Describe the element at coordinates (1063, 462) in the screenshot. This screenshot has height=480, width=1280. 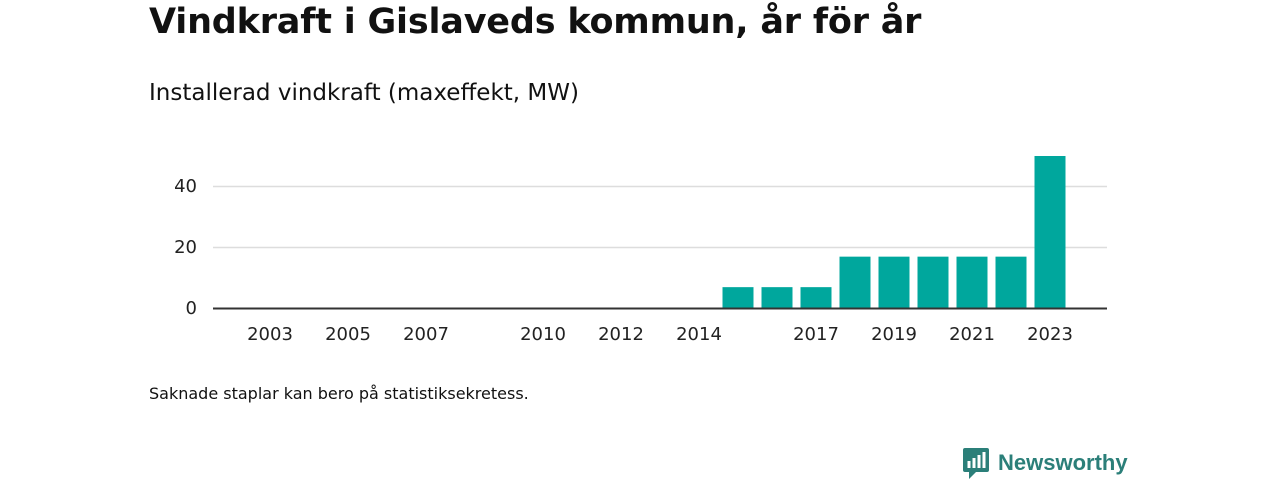
I see `brand-name: Newsworthy` at that location.